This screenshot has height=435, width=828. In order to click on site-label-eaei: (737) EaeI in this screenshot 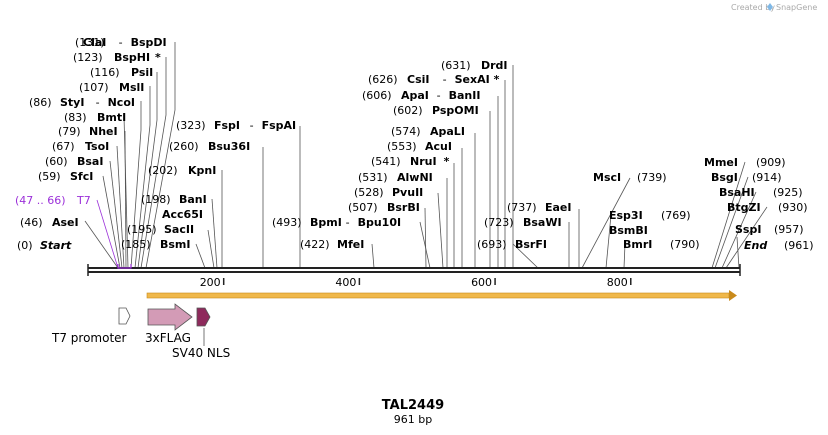, I will do `click(539, 207)`.